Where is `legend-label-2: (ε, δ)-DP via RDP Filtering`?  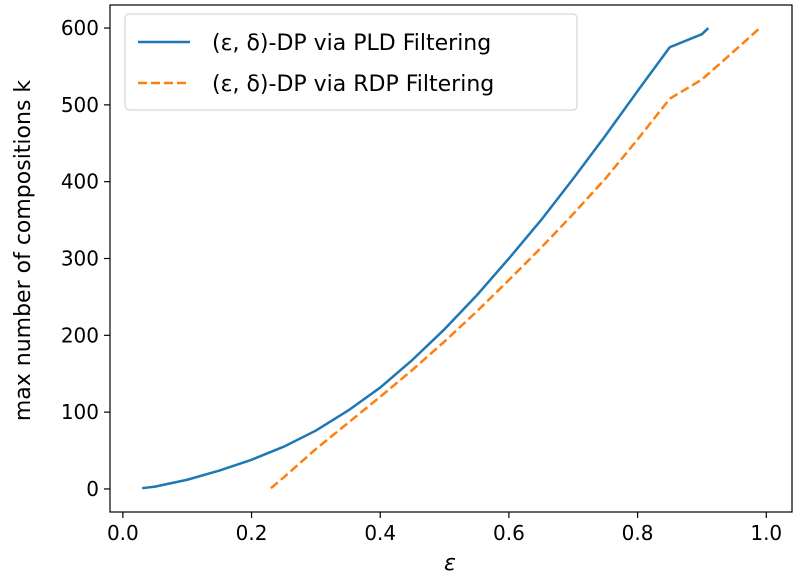 legend-label-2: (ε, δ)-DP via RDP Filtering is located at coordinates (353, 84).